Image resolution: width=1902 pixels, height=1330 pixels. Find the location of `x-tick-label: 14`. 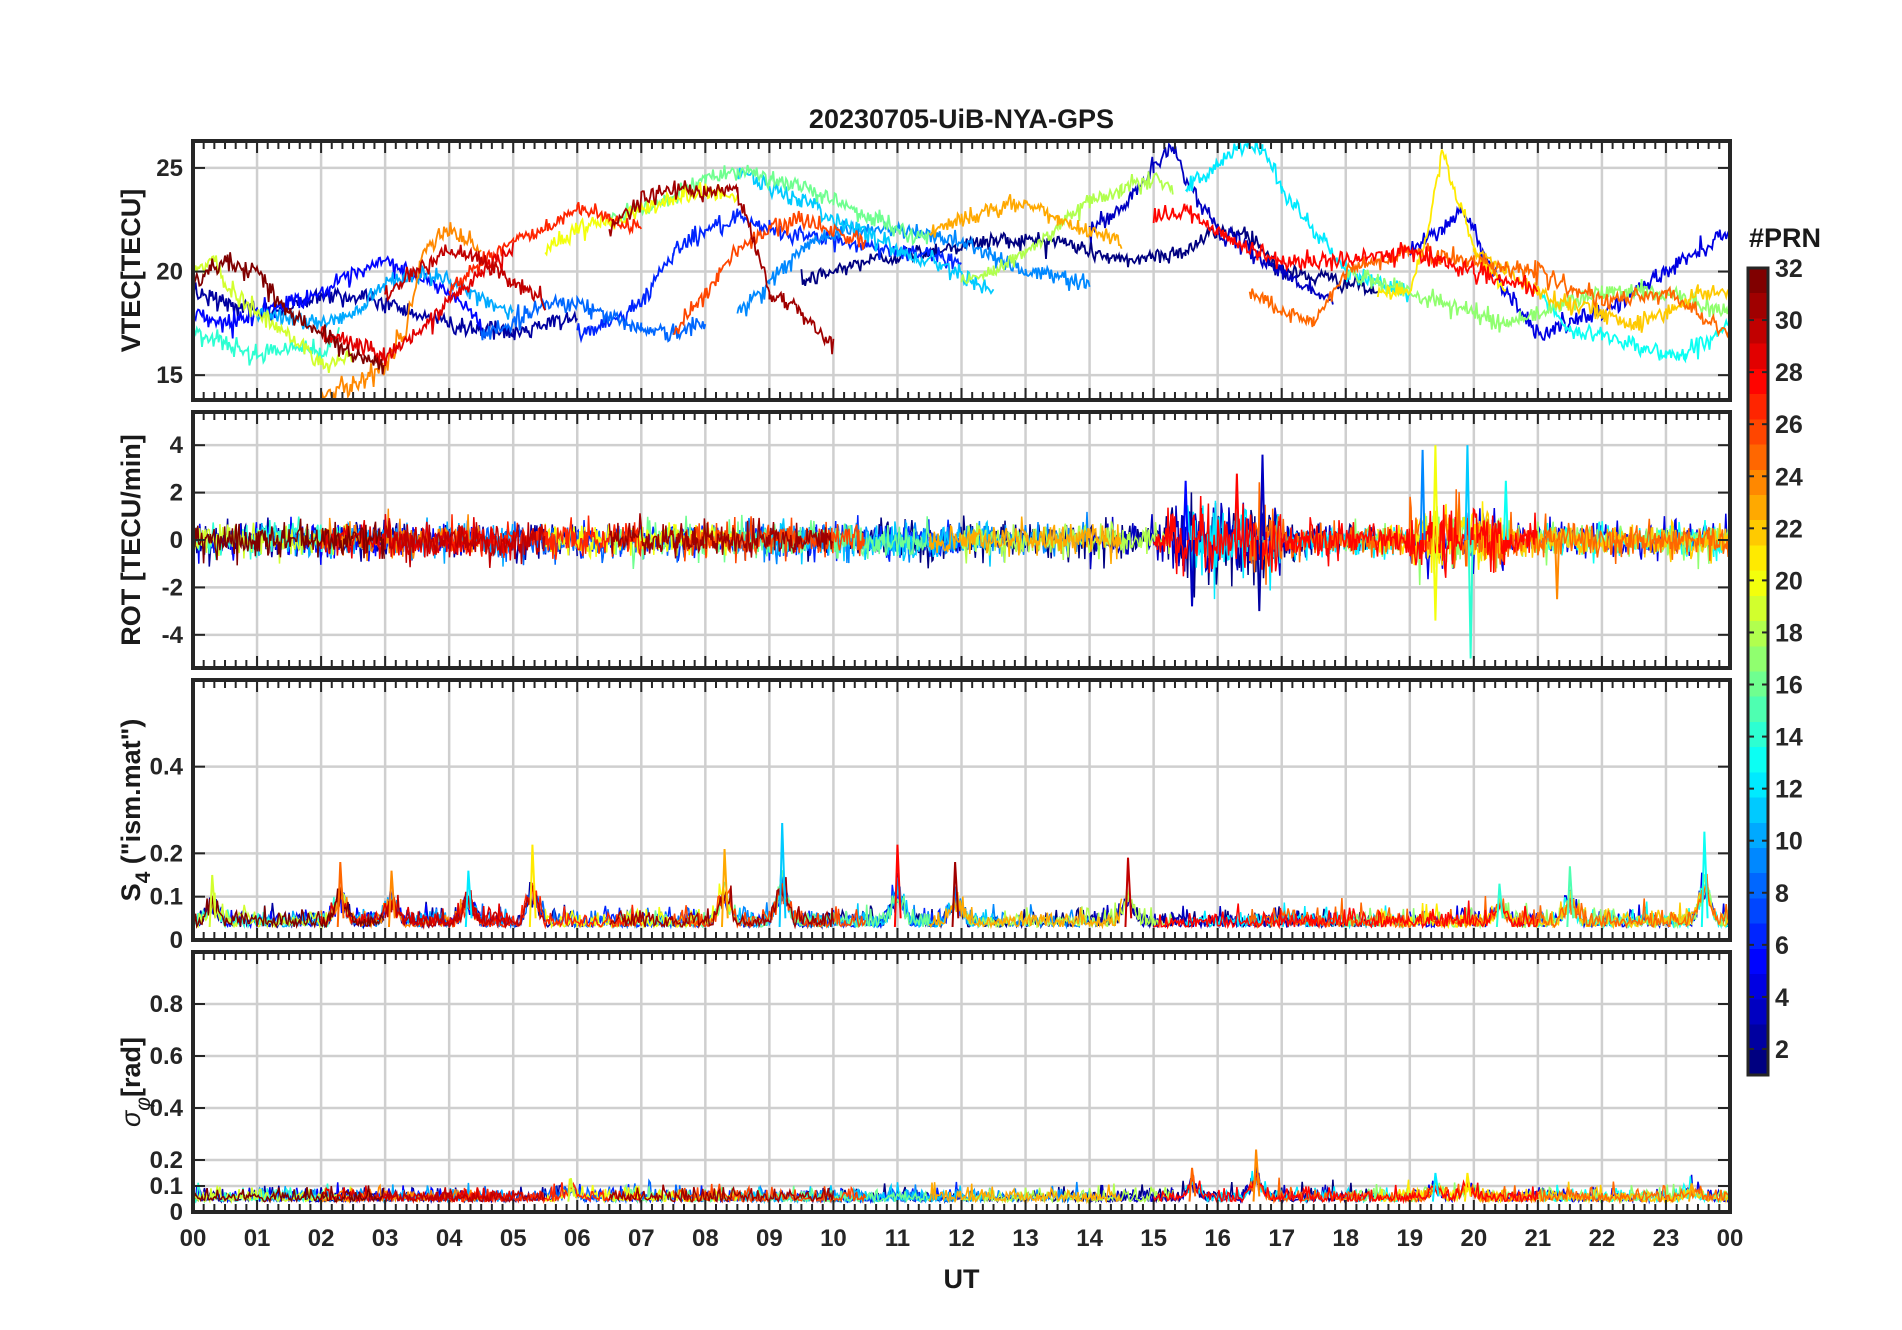

x-tick-label: 14 is located at coordinates (1089, 1238).